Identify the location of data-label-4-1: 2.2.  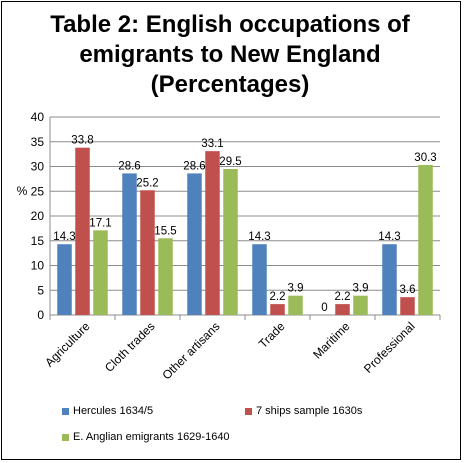
(343, 297).